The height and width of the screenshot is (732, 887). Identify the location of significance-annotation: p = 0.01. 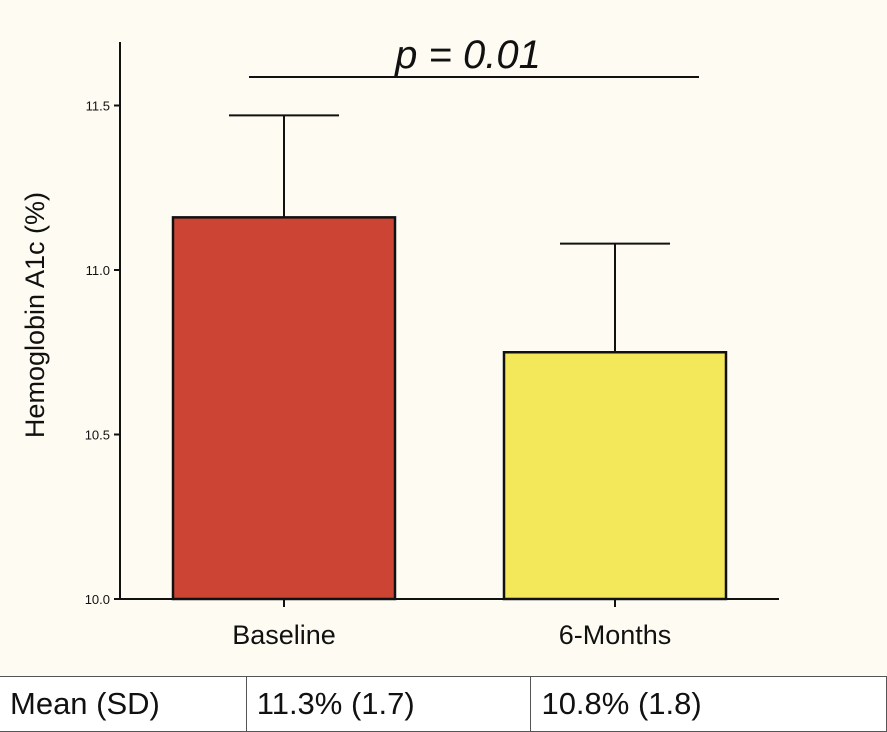
(474, 55).